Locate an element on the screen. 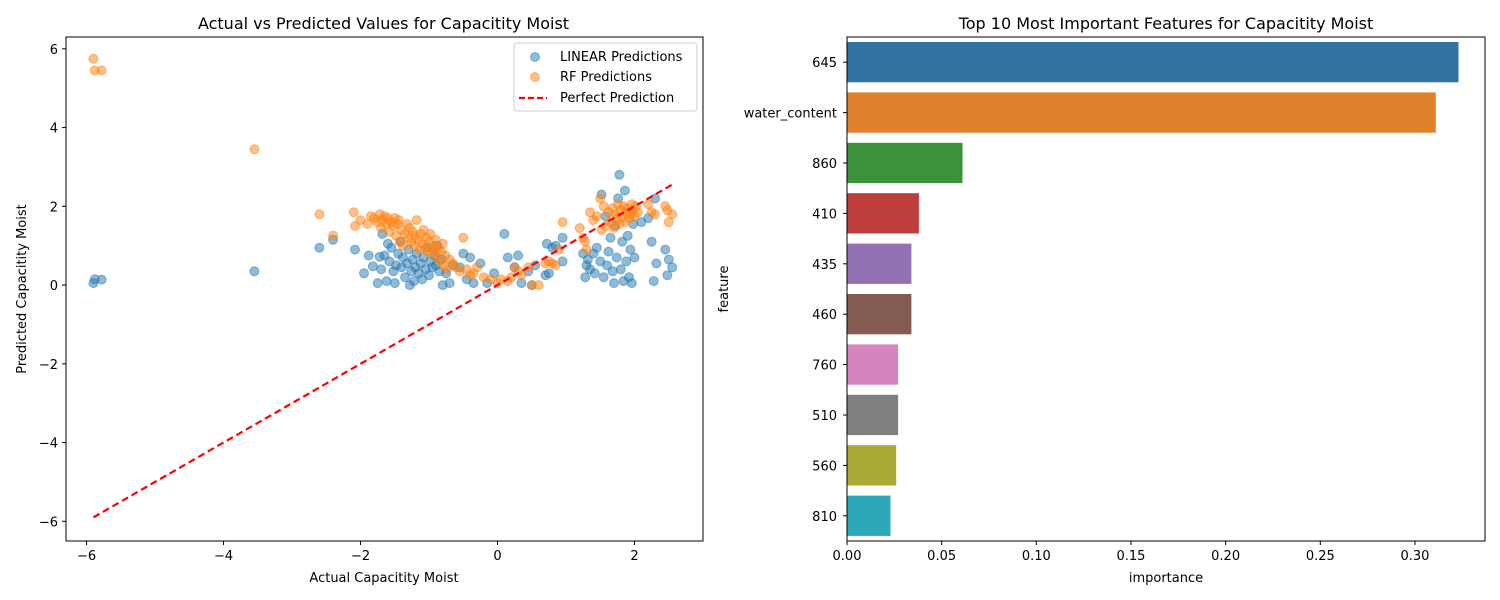 The width and height of the screenshot is (1500, 600). bar-water_content is located at coordinates (1141, 112).